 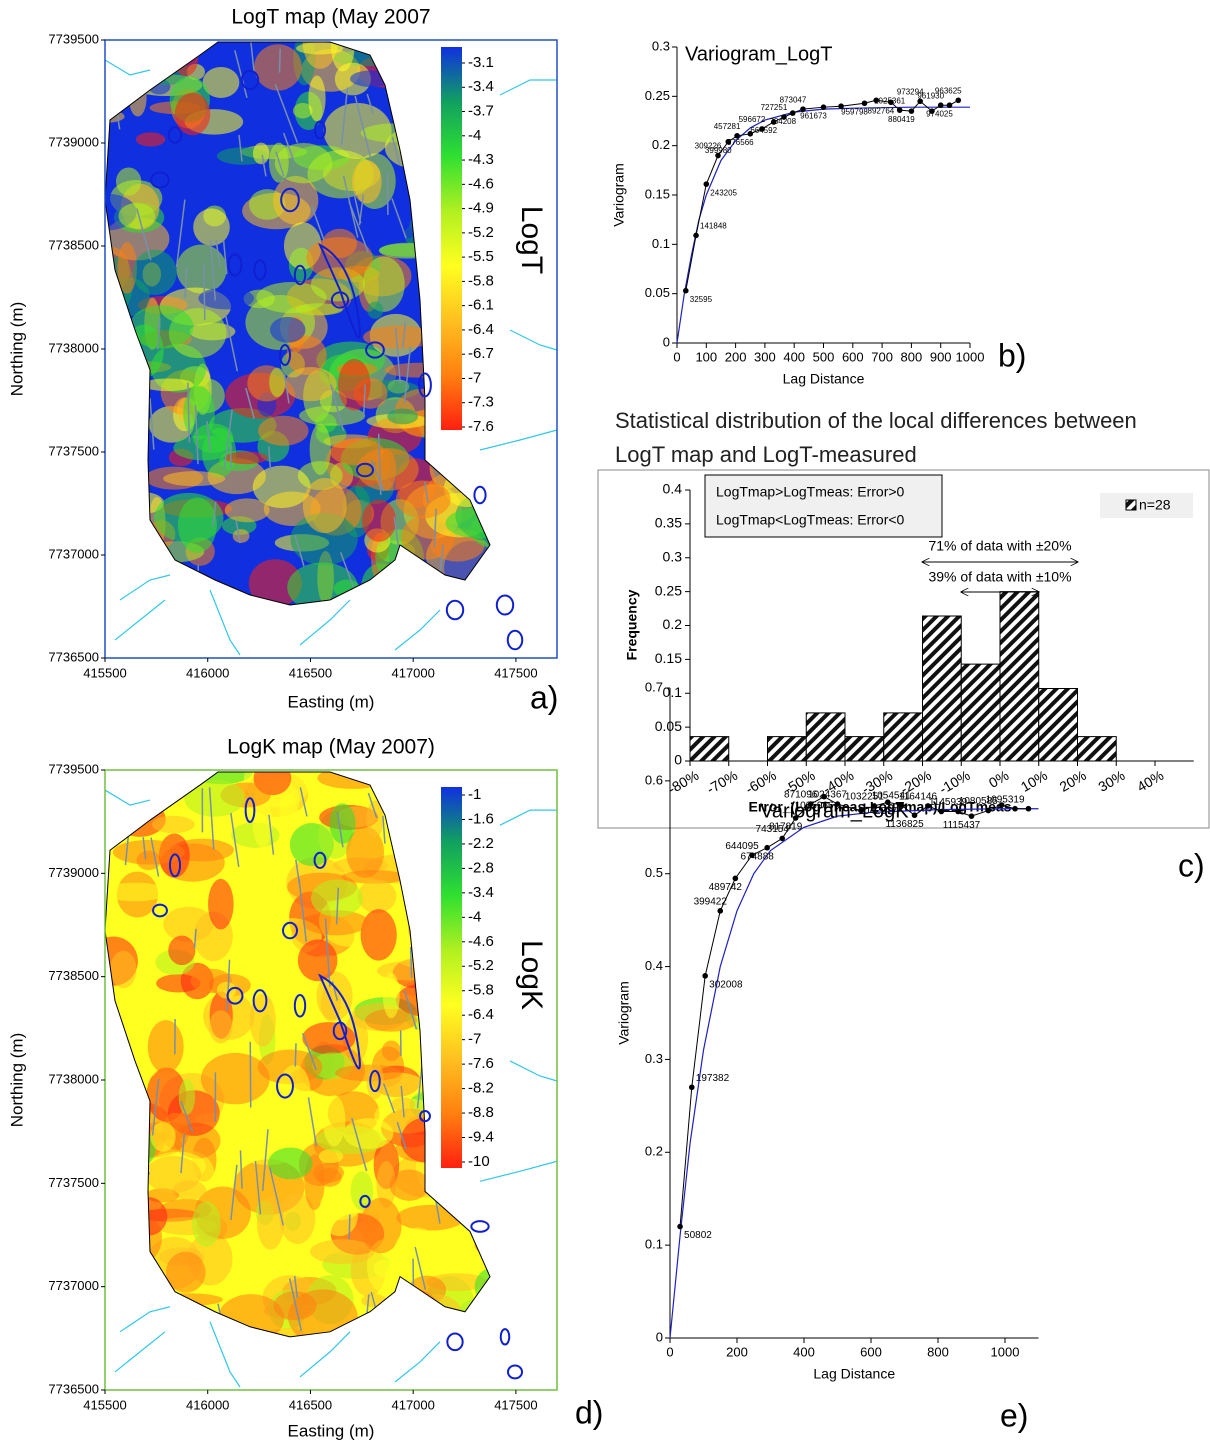 What do you see at coordinates (853, 356) in the screenshot?
I see `x-tick-label: 600` at bounding box center [853, 356].